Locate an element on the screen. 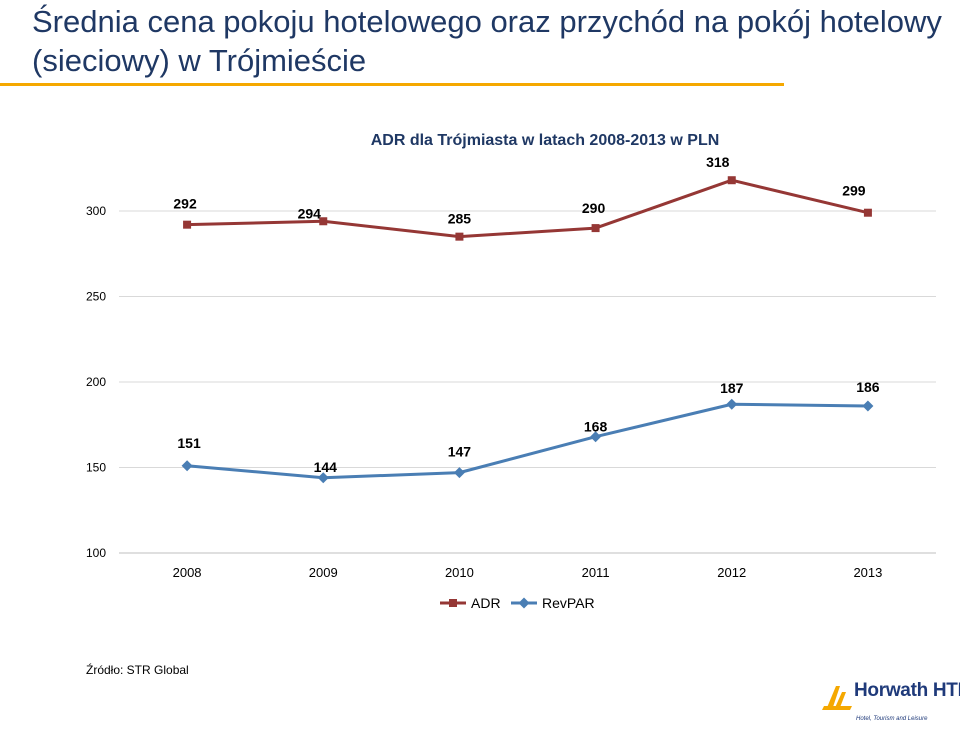  y-tick-label: 250 is located at coordinates (96, 297).